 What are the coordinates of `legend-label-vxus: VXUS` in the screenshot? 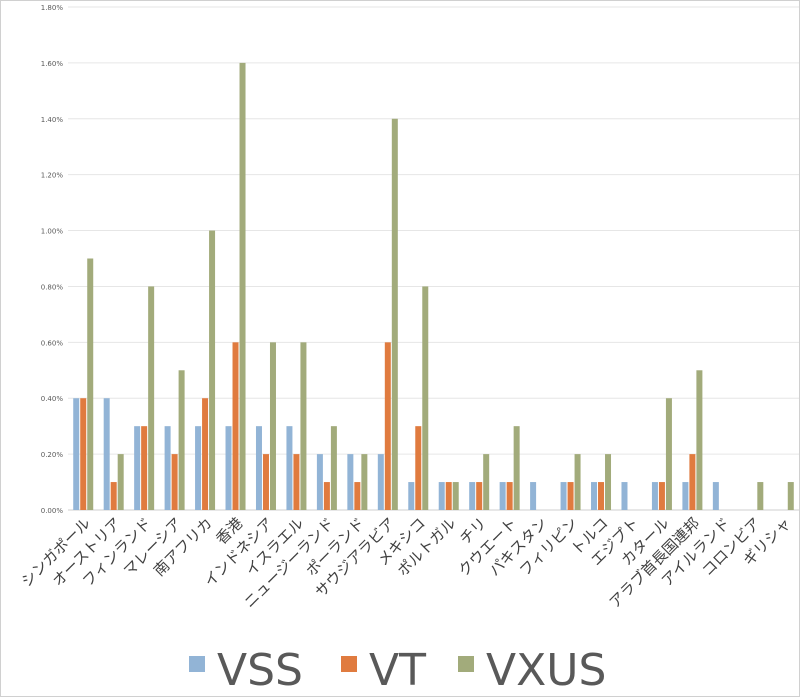 It's located at (546, 670).